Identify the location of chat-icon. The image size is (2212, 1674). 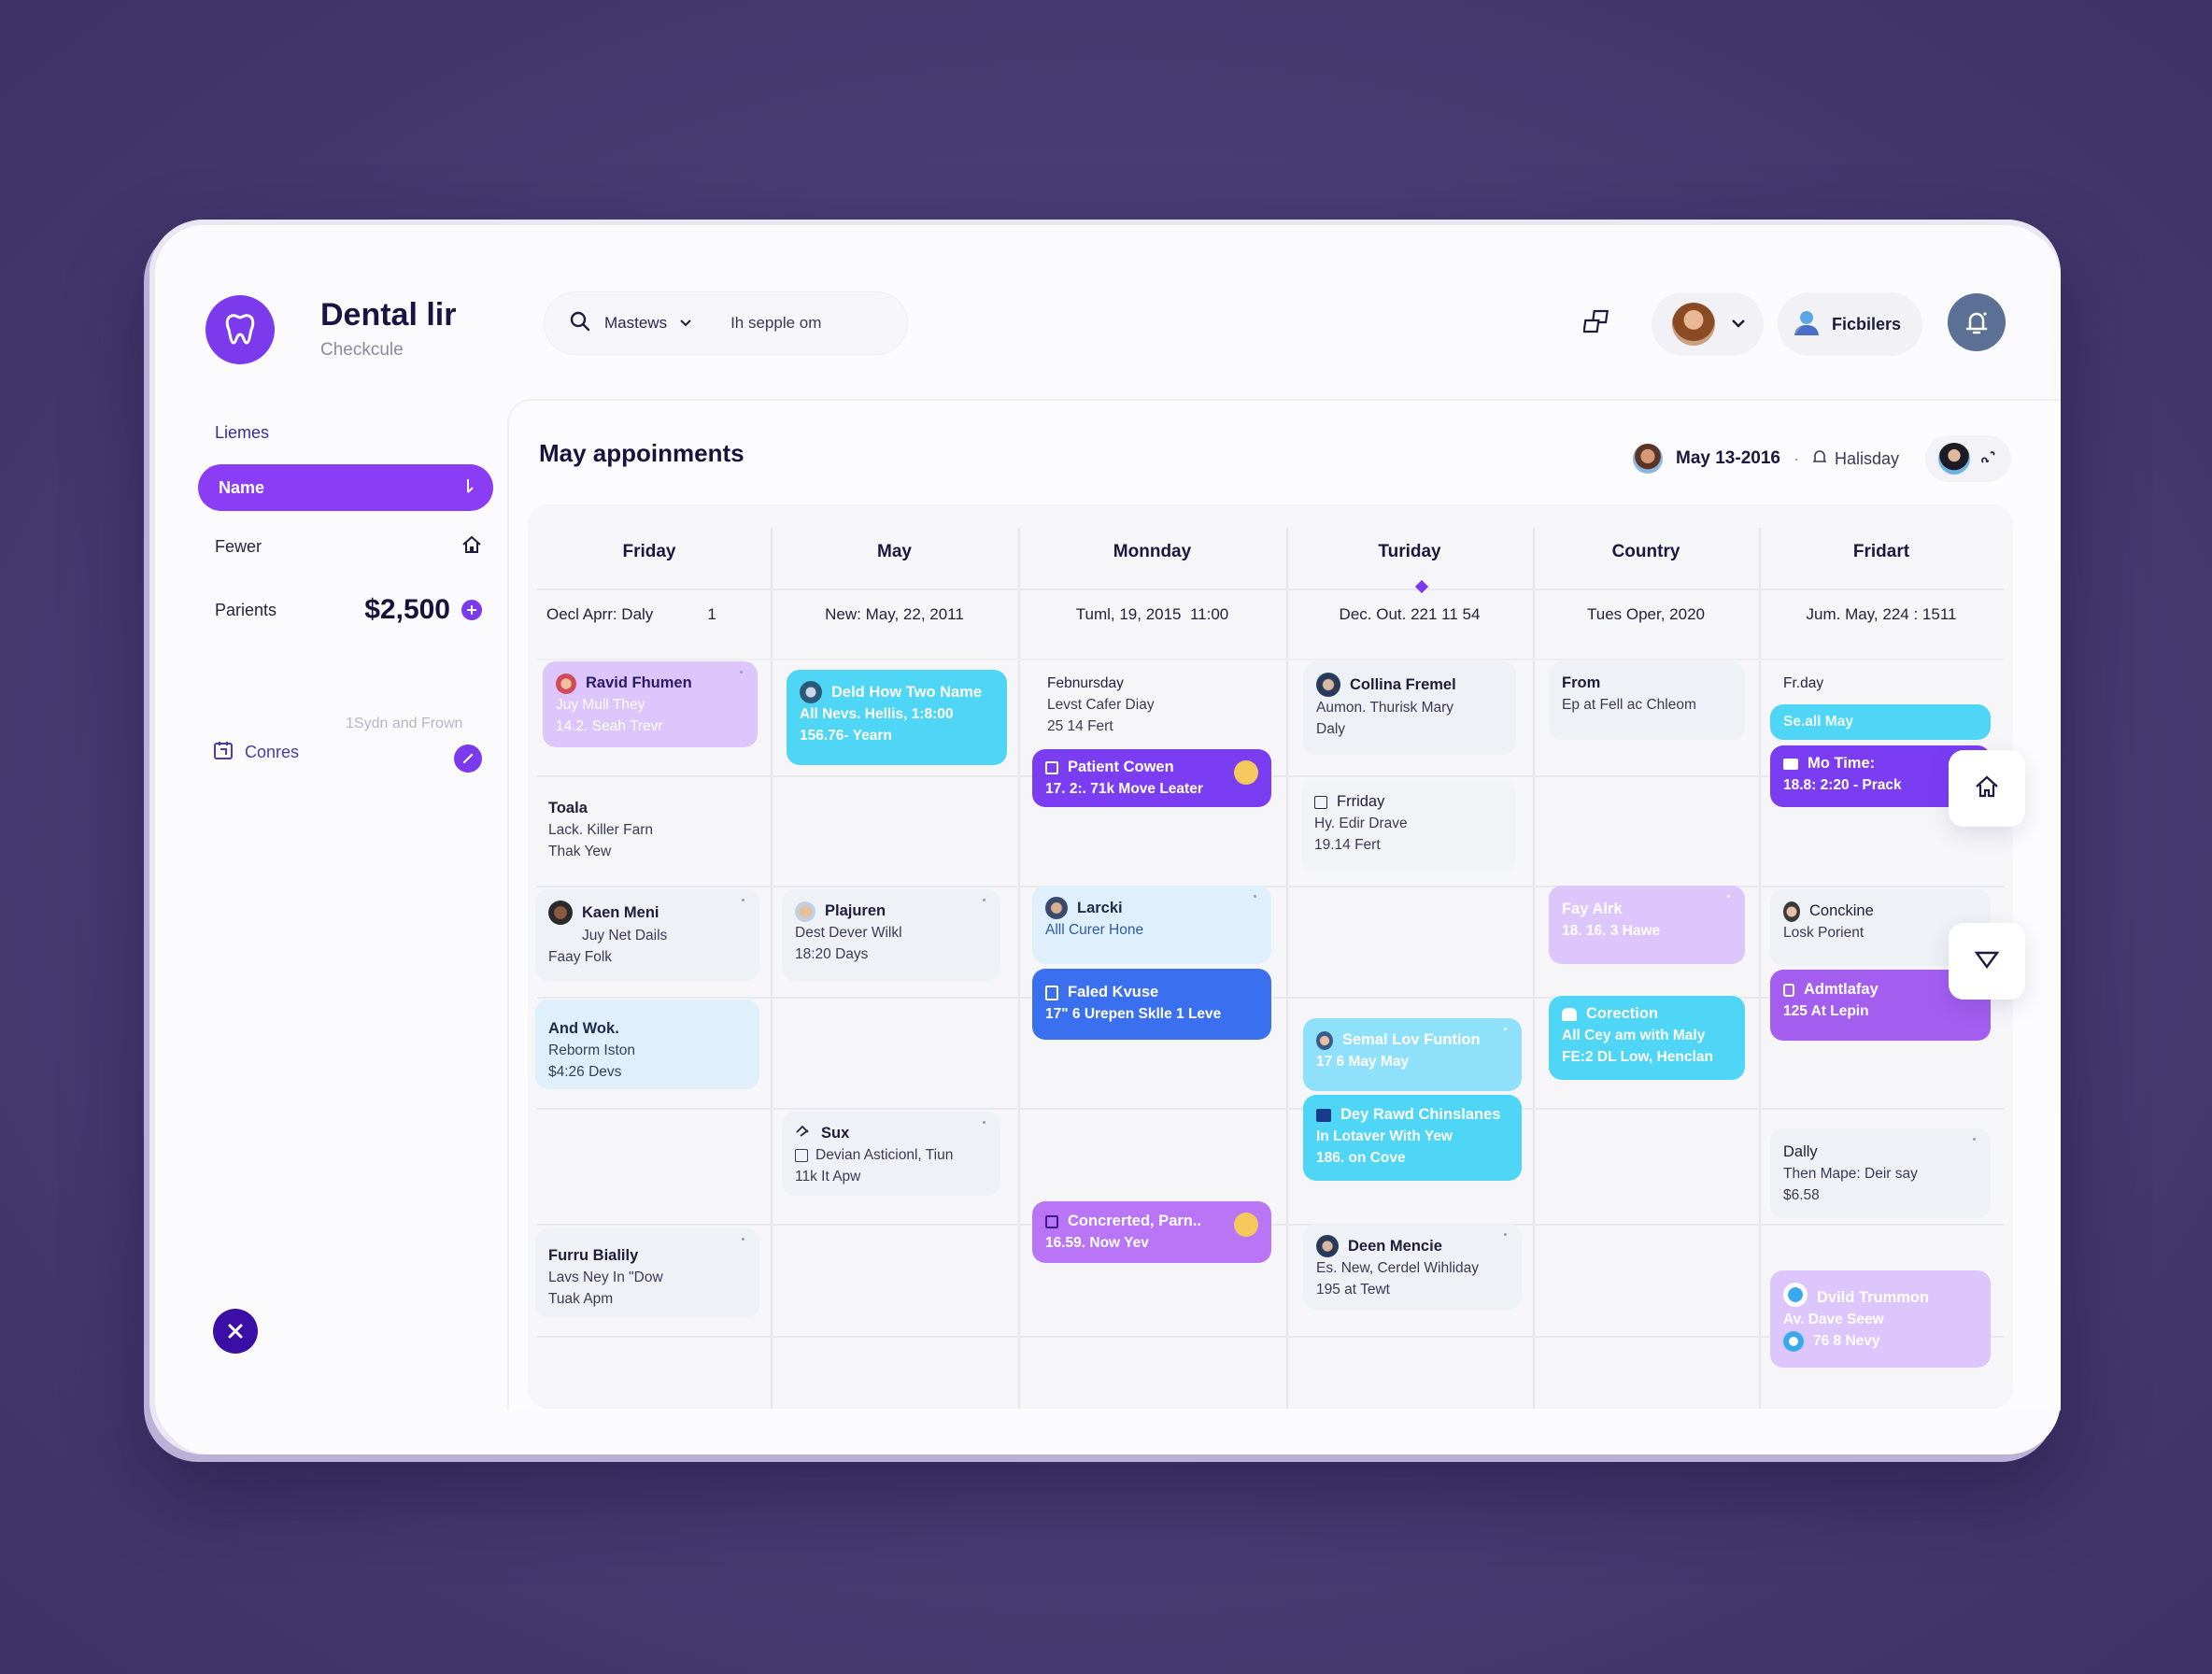
(1569, 1014).